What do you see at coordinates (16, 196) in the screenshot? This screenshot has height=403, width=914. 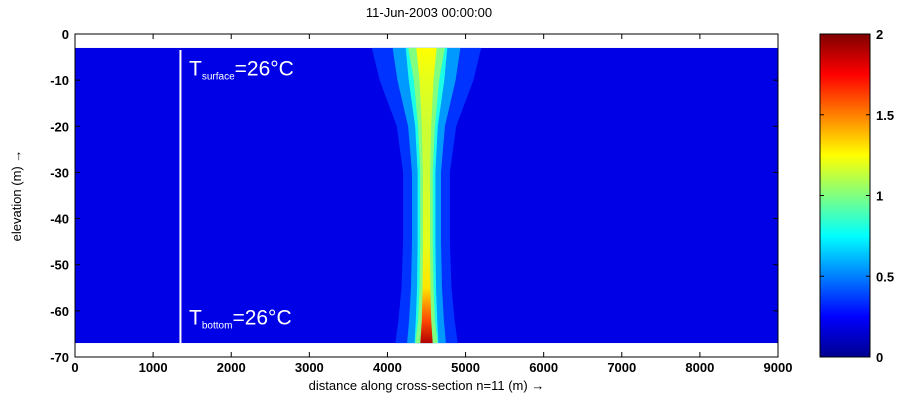 I see `y-axis-label: elevation (m) →` at bounding box center [16, 196].